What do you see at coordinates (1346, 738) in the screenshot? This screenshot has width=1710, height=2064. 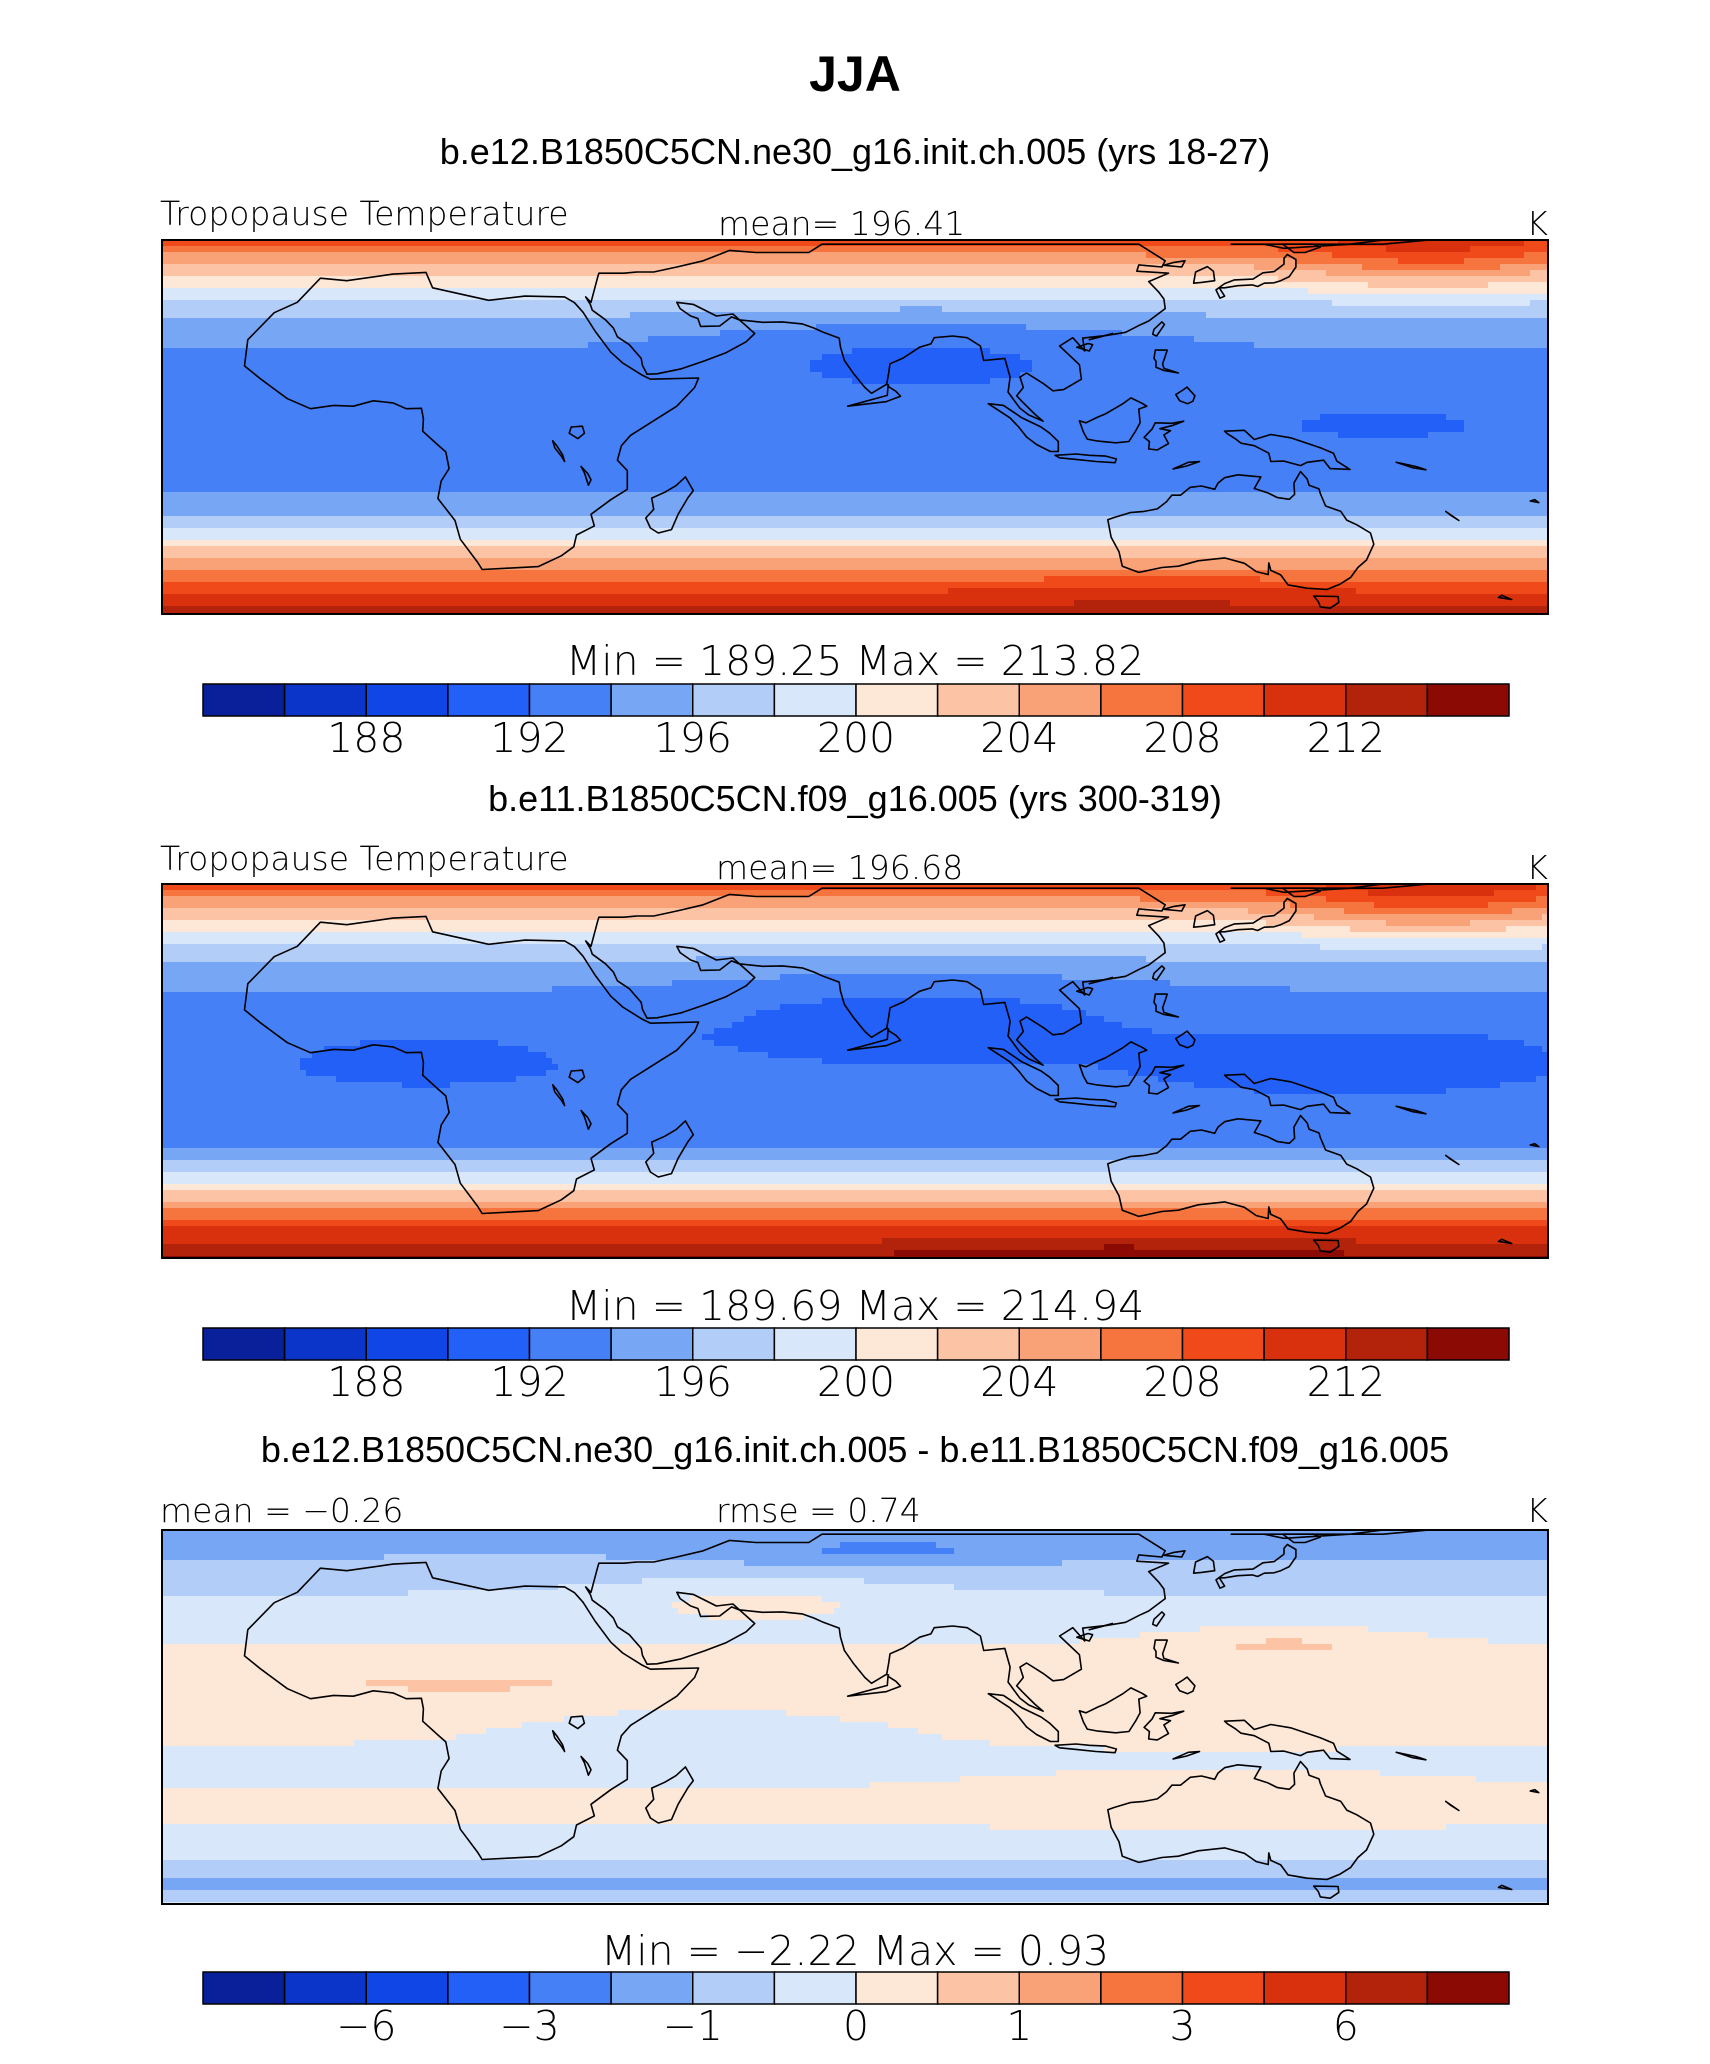 I see `colorbar-tick-label: 212` at bounding box center [1346, 738].